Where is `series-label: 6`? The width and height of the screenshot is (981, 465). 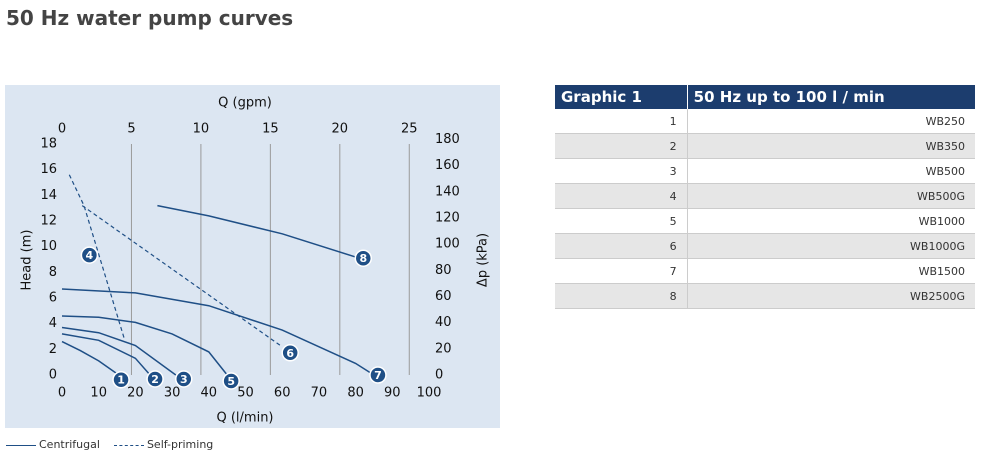
series-label: 6 is located at coordinates (290, 353).